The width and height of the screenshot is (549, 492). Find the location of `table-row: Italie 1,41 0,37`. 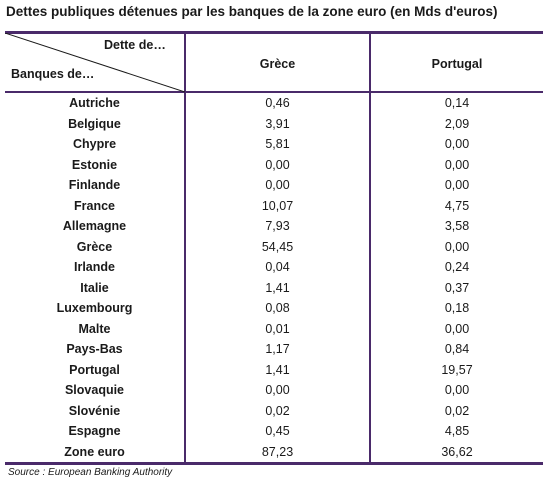

table-row: Italie 1,41 0,37 is located at coordinates (274, 288).